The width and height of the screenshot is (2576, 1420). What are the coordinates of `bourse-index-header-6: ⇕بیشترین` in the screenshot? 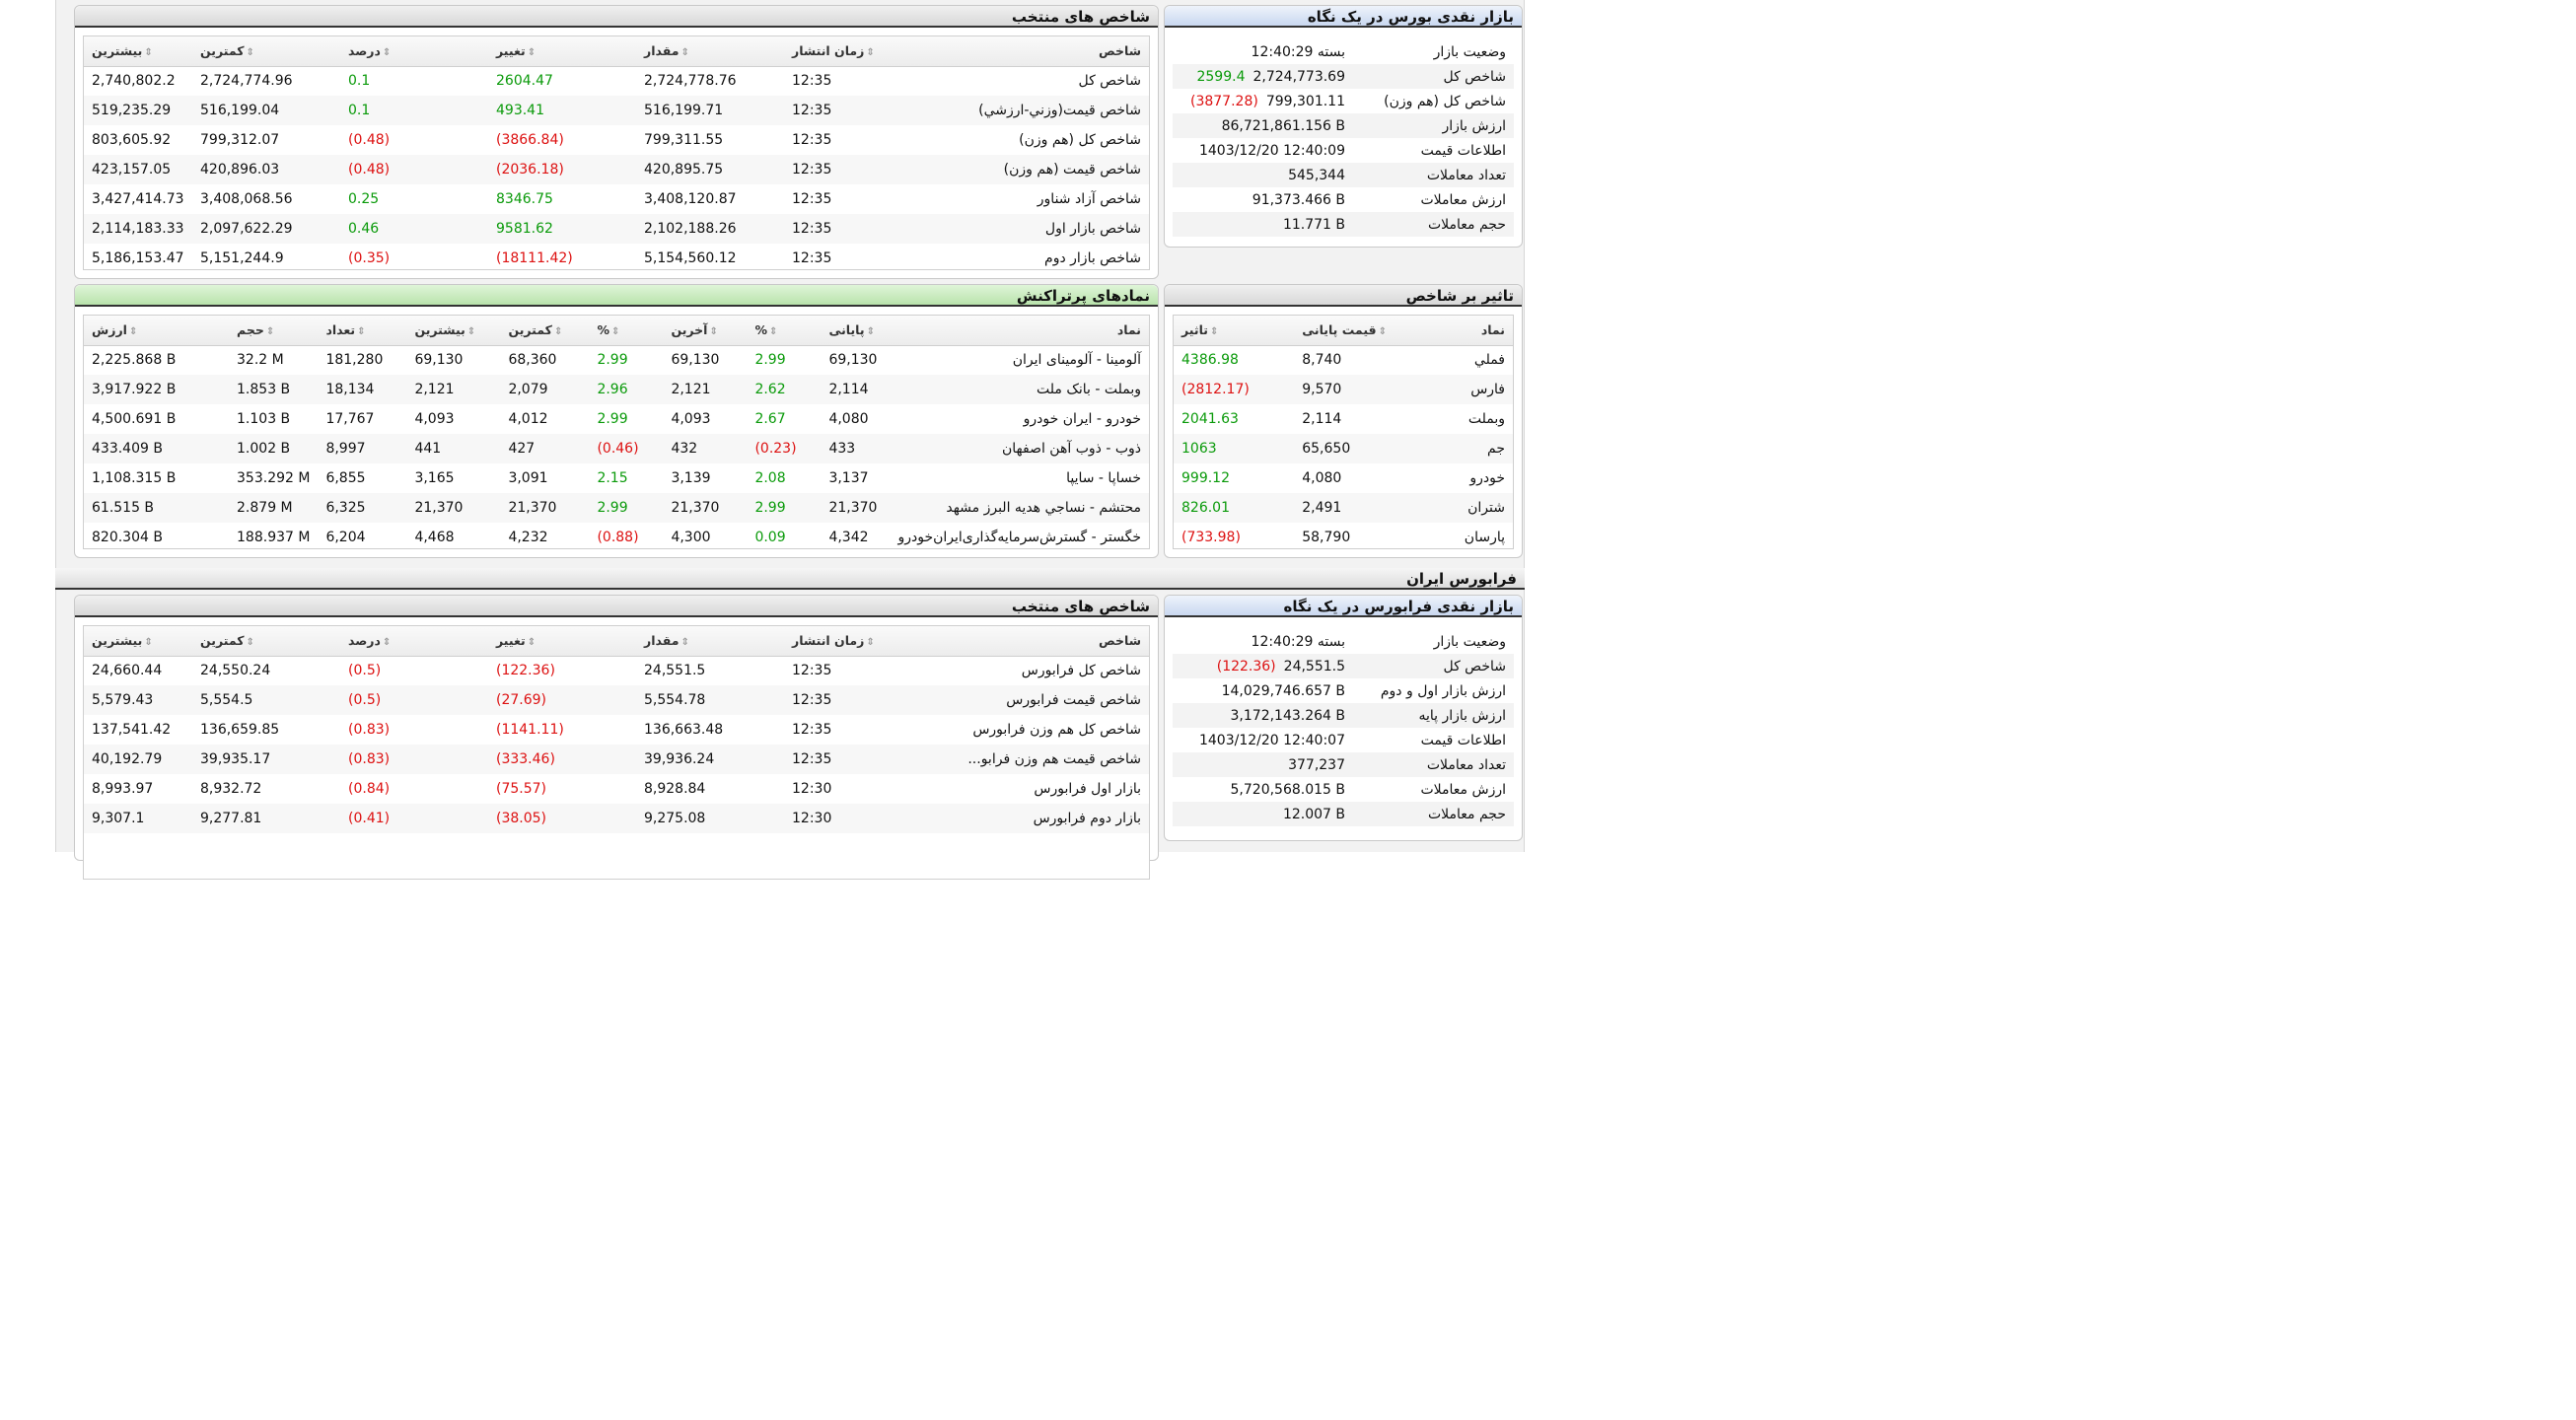 It's located at (138, 51).